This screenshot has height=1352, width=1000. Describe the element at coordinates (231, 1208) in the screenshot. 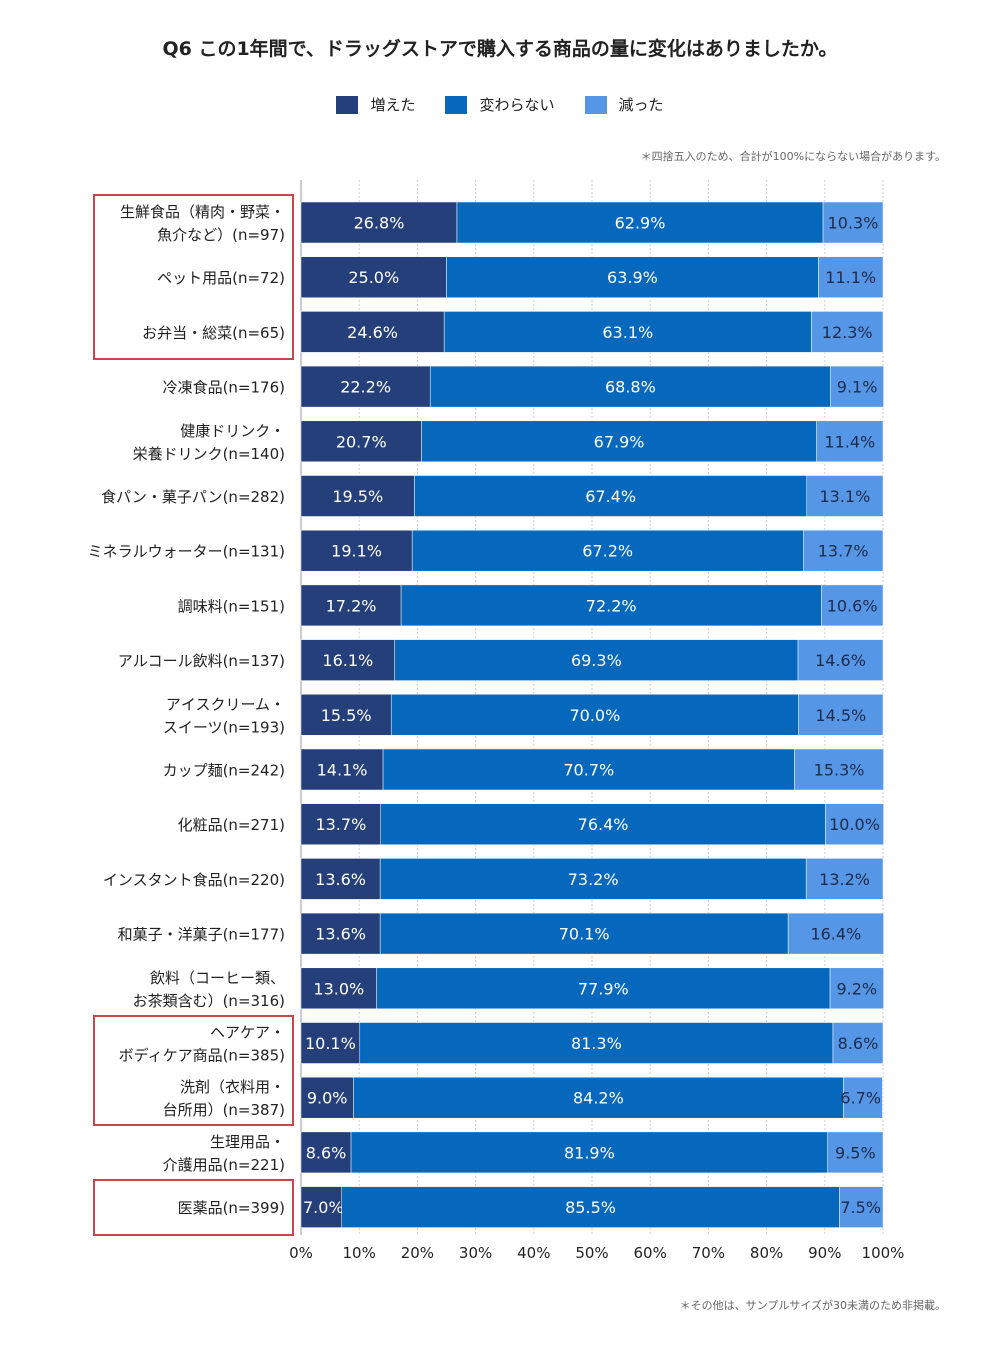

I see `category-label: 医薬品(n=399)` at that location.